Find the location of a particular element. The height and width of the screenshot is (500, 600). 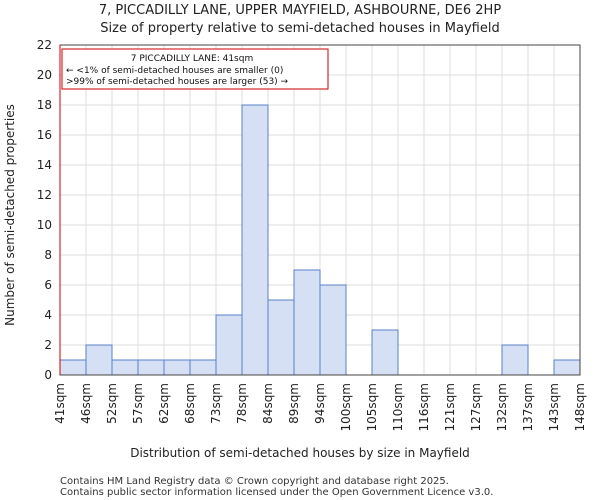

y-tick-label: 4 is located at coordinates (48, 315).